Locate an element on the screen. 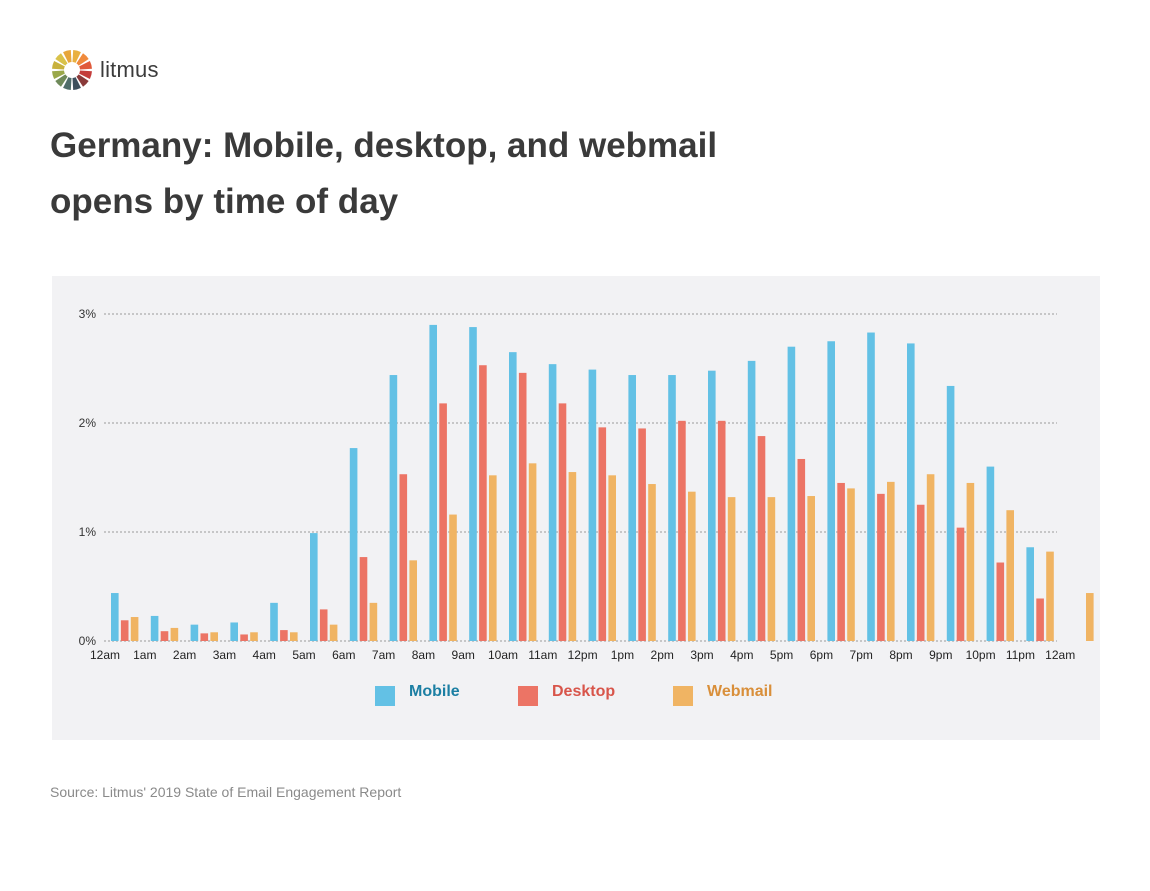 The width and height of the screenshot is (1150, 891). x-tick-label: 6pm is located at coordinates (821, 655).